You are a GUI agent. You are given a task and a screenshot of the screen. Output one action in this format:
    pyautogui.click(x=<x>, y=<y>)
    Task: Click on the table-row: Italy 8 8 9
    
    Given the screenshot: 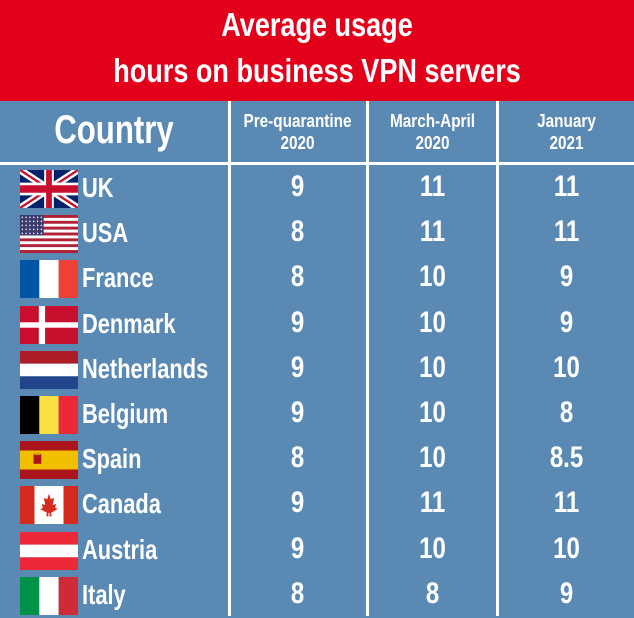 What is the action you would take?
    pyautogui.click(x=317, y=595)
    